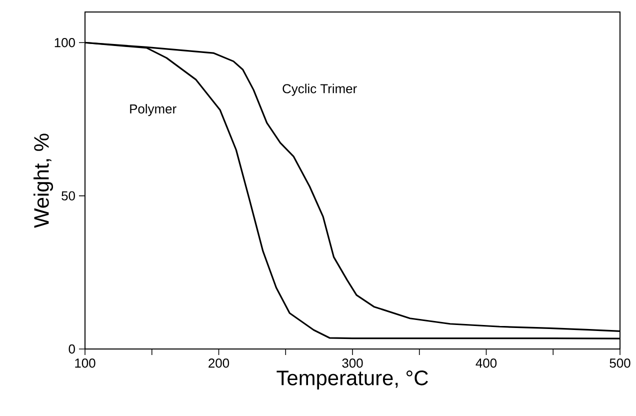 This screenshot has height=416, width=636. What do you see at coordinates (352, 380) in the screenshot?
I see `x-axis-title: Temperature, °C` at bounding box center [352, 380].